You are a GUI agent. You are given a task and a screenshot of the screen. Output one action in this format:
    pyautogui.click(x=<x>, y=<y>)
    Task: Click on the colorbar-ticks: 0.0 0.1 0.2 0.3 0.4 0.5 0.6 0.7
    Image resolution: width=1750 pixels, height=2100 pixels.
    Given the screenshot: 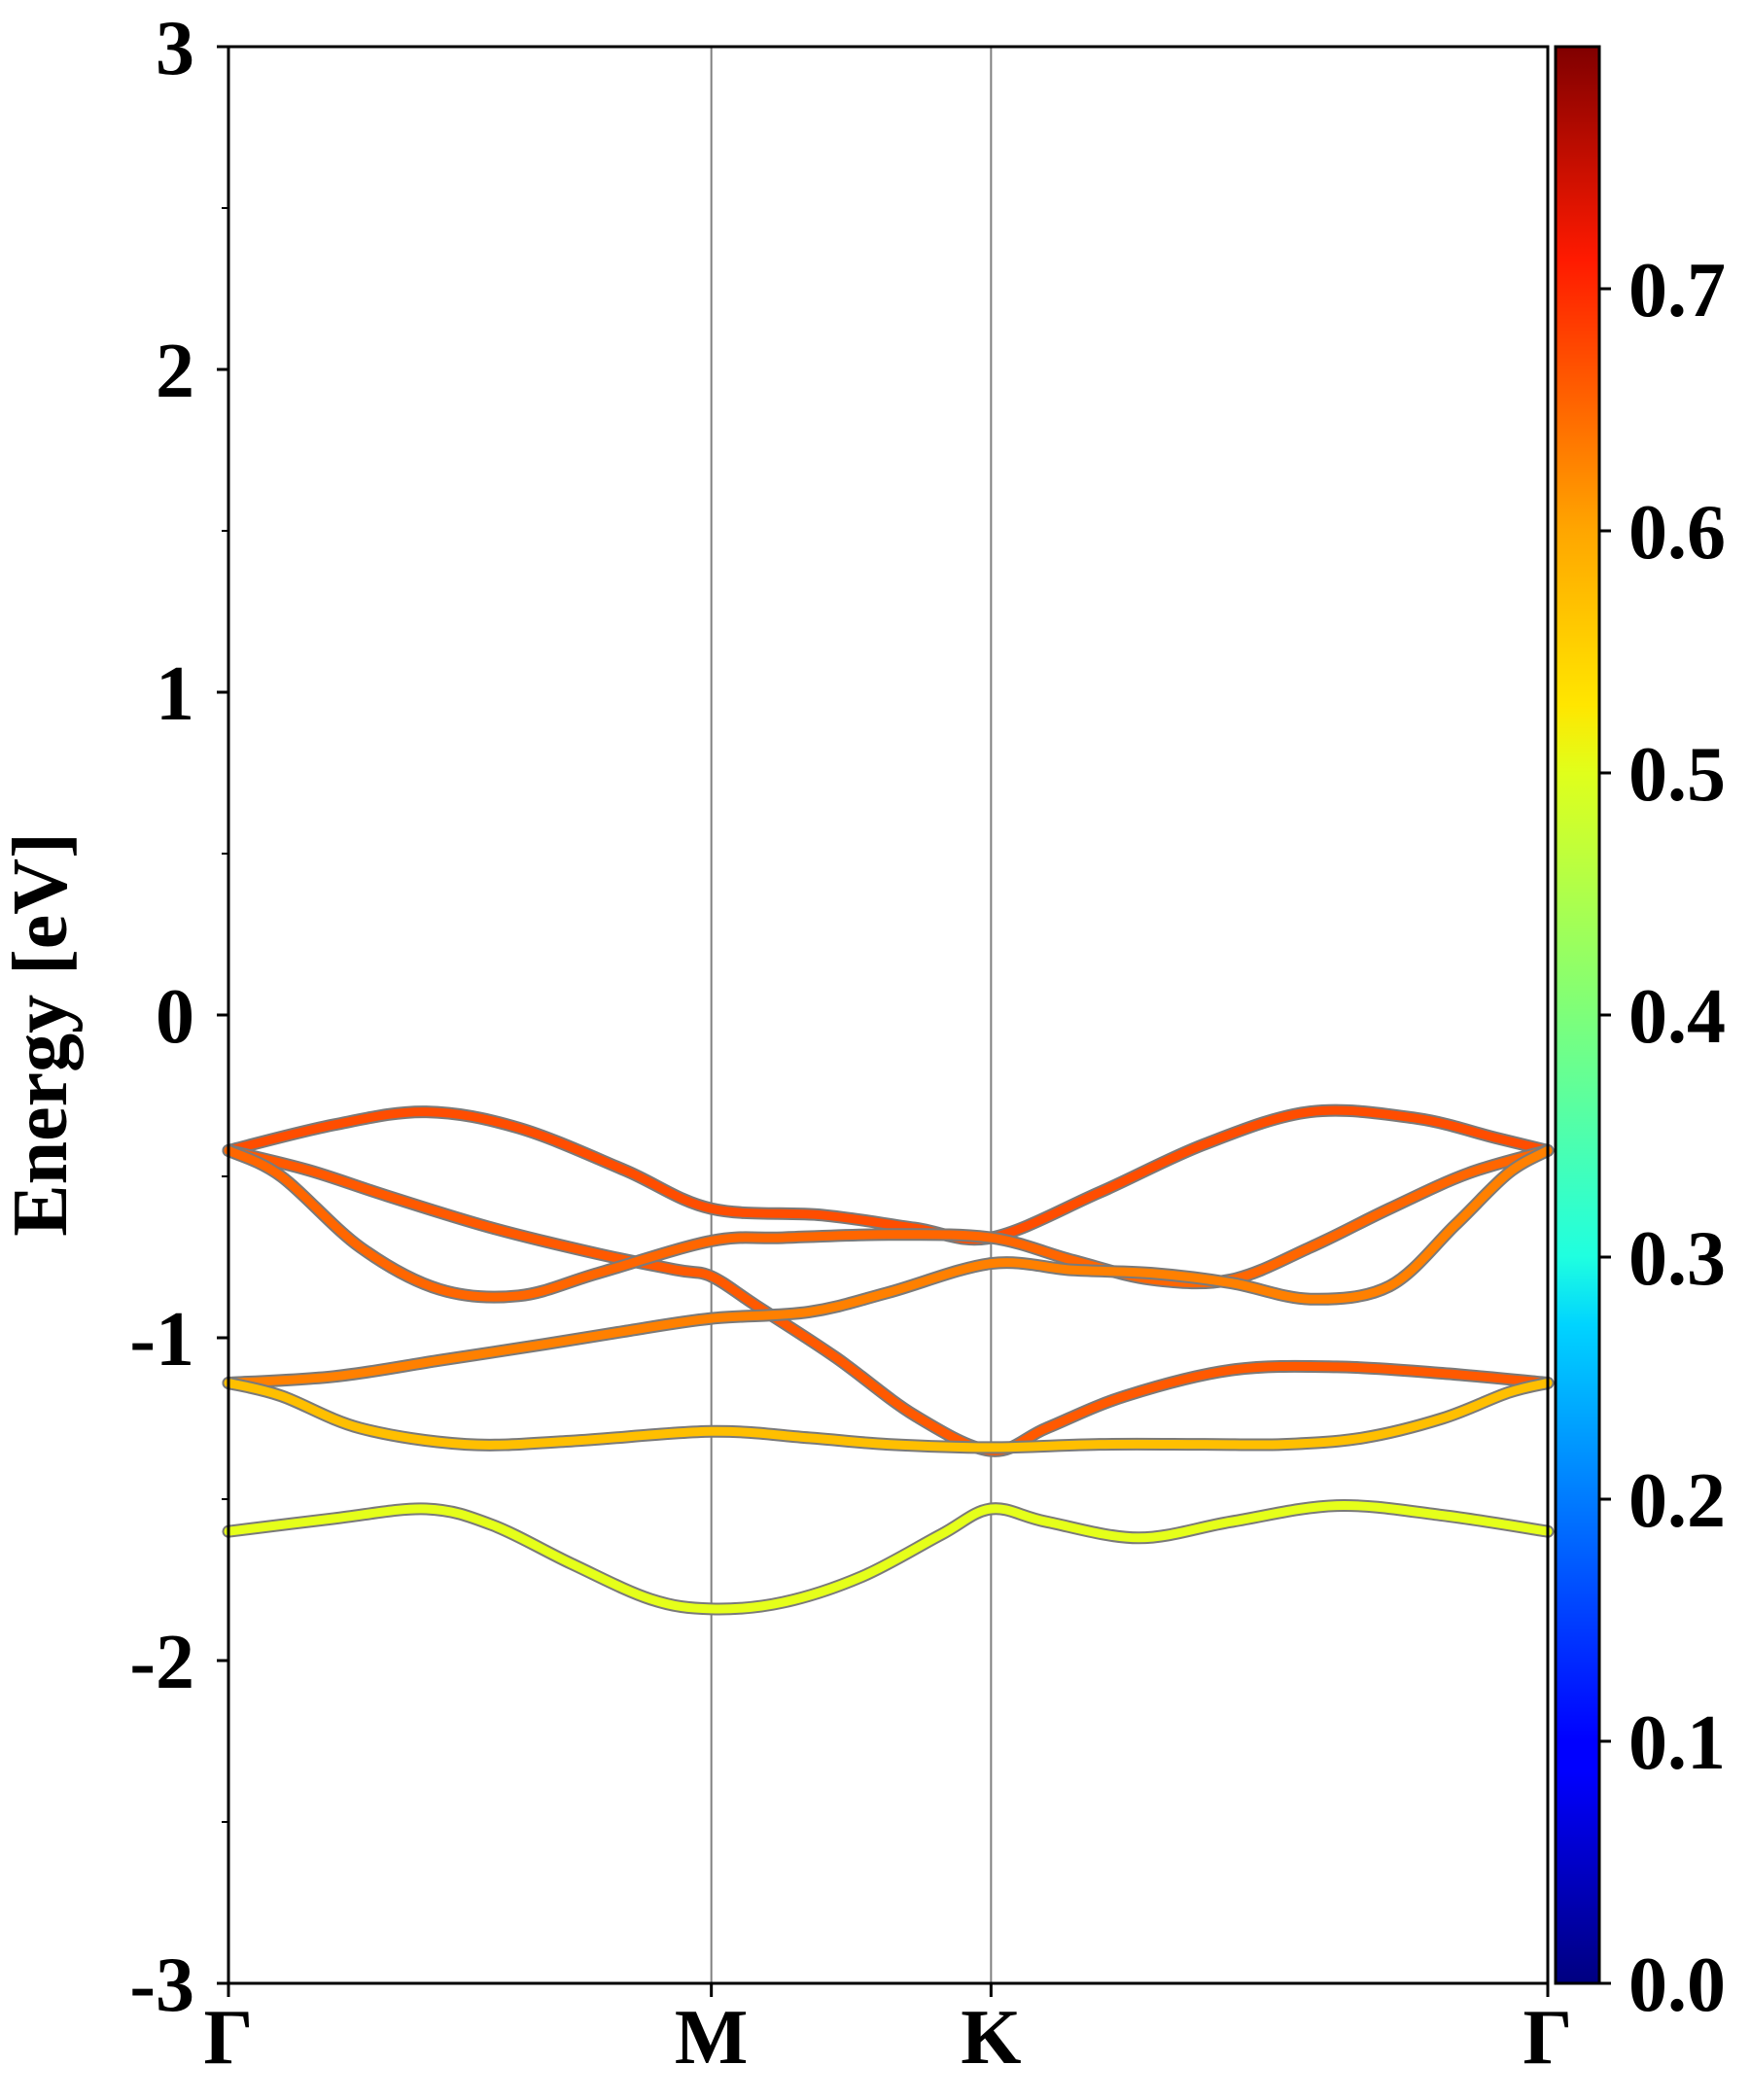 What is the action you would take?
    pyautogui.click(x=1662, y=1138)
    